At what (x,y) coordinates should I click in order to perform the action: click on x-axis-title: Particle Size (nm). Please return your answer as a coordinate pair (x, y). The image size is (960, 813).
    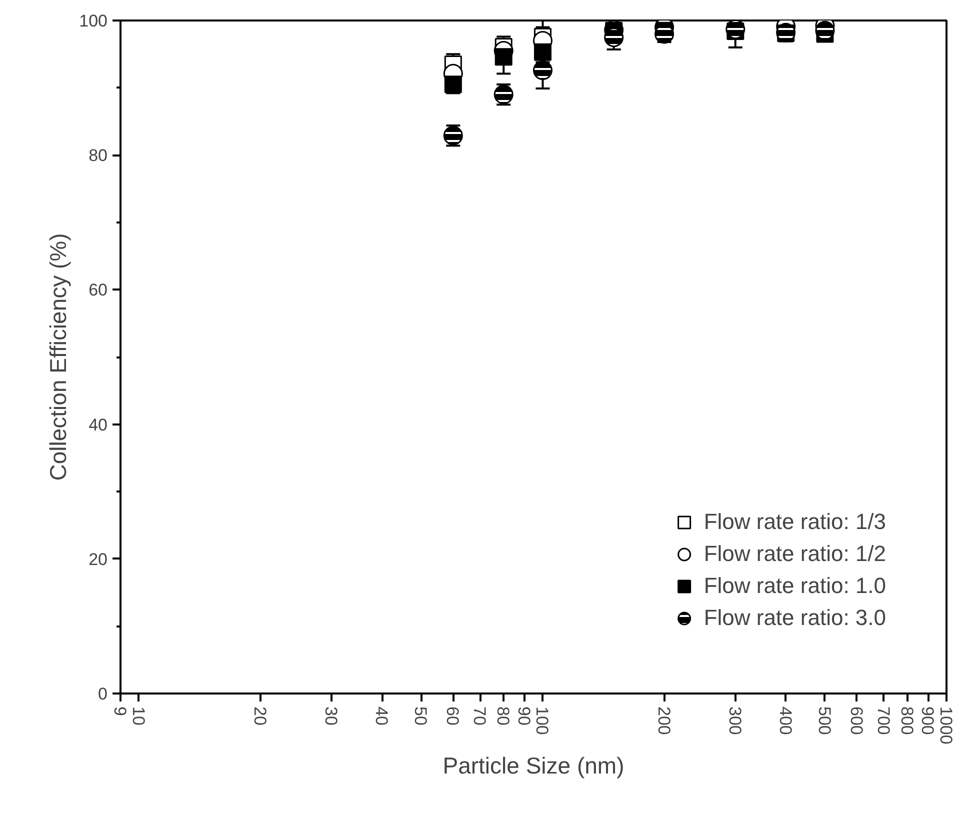
    Looking at the image, I should click on (533, 765).